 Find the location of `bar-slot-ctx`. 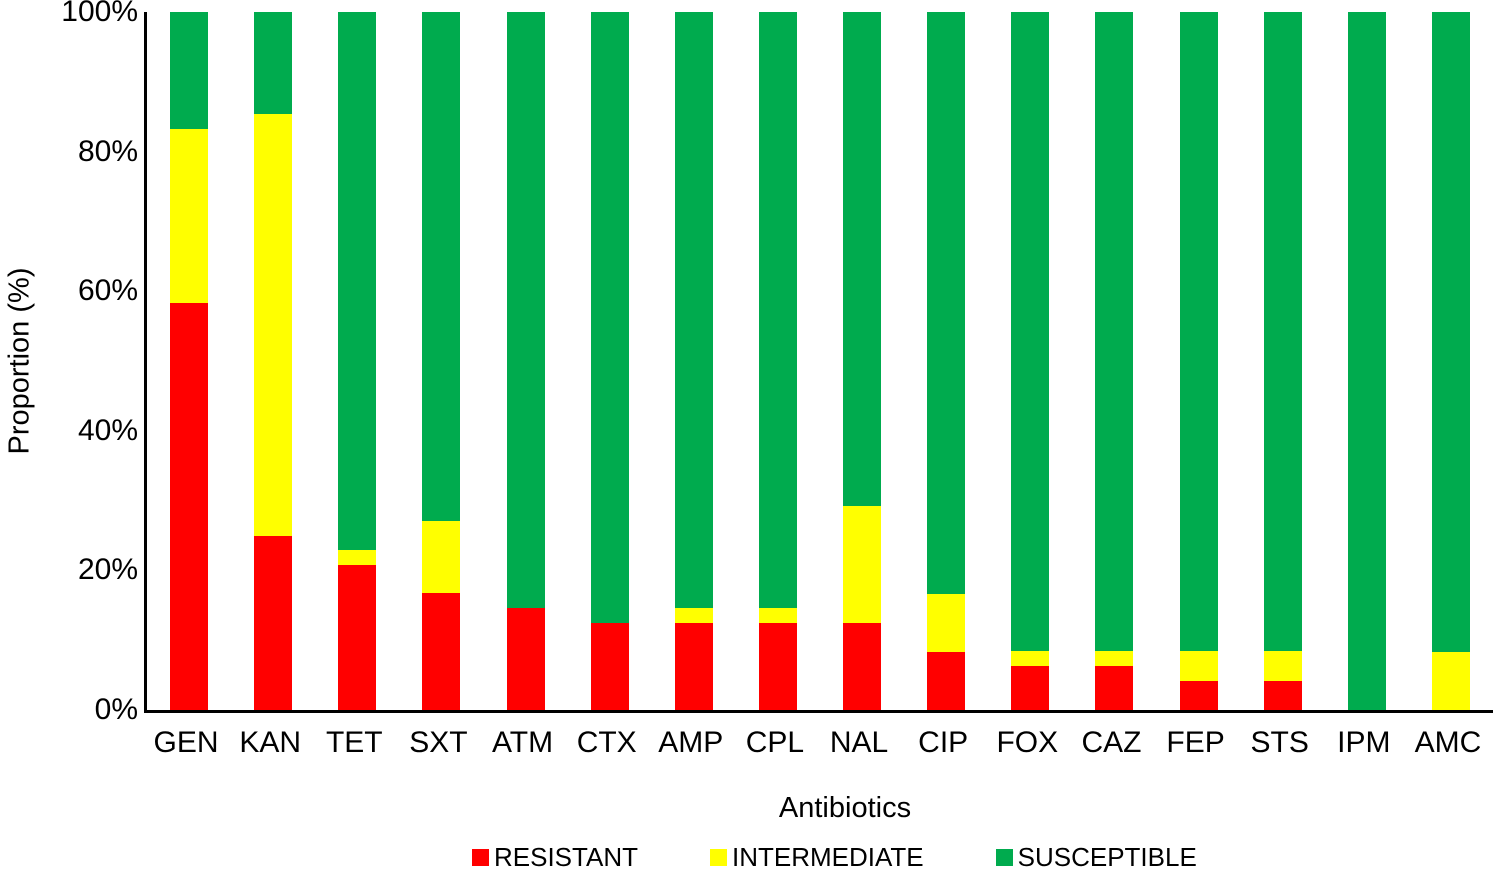

bar-slot-ctx is located at coordinates (610, 361).